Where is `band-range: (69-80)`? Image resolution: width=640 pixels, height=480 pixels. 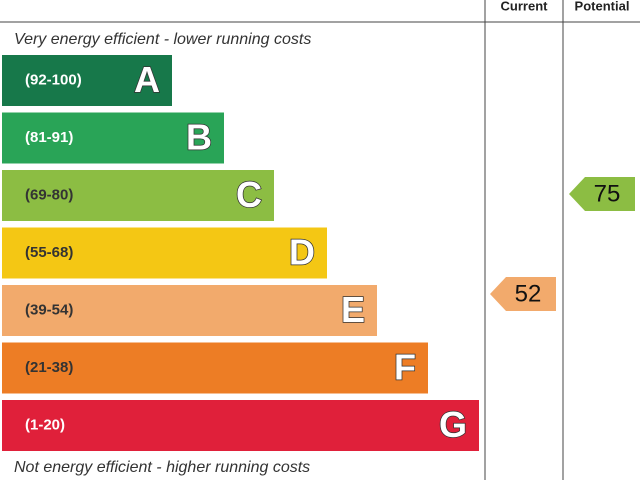
band-range: (69-80) is located at coordinates (49, 194).